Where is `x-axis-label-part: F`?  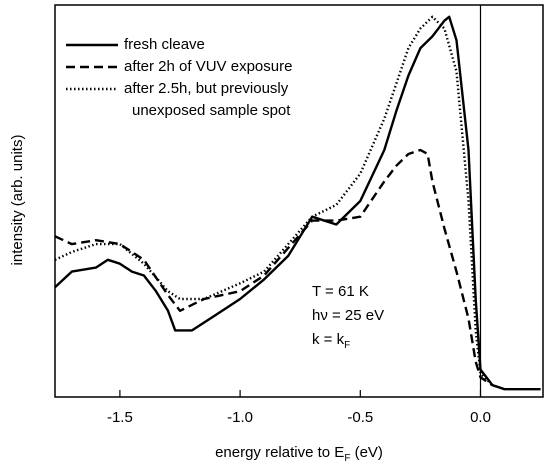
x-axis-label-part: F is located at coordinates (347, 458).